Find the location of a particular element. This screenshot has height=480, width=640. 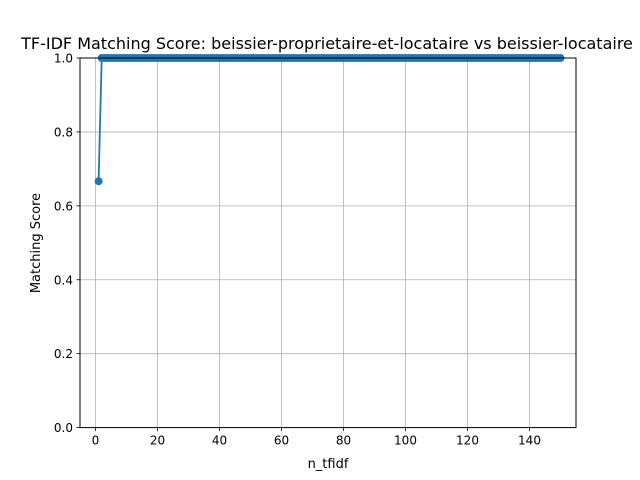

y-tick-label: 0.4 is located at coordinates (63, 280).